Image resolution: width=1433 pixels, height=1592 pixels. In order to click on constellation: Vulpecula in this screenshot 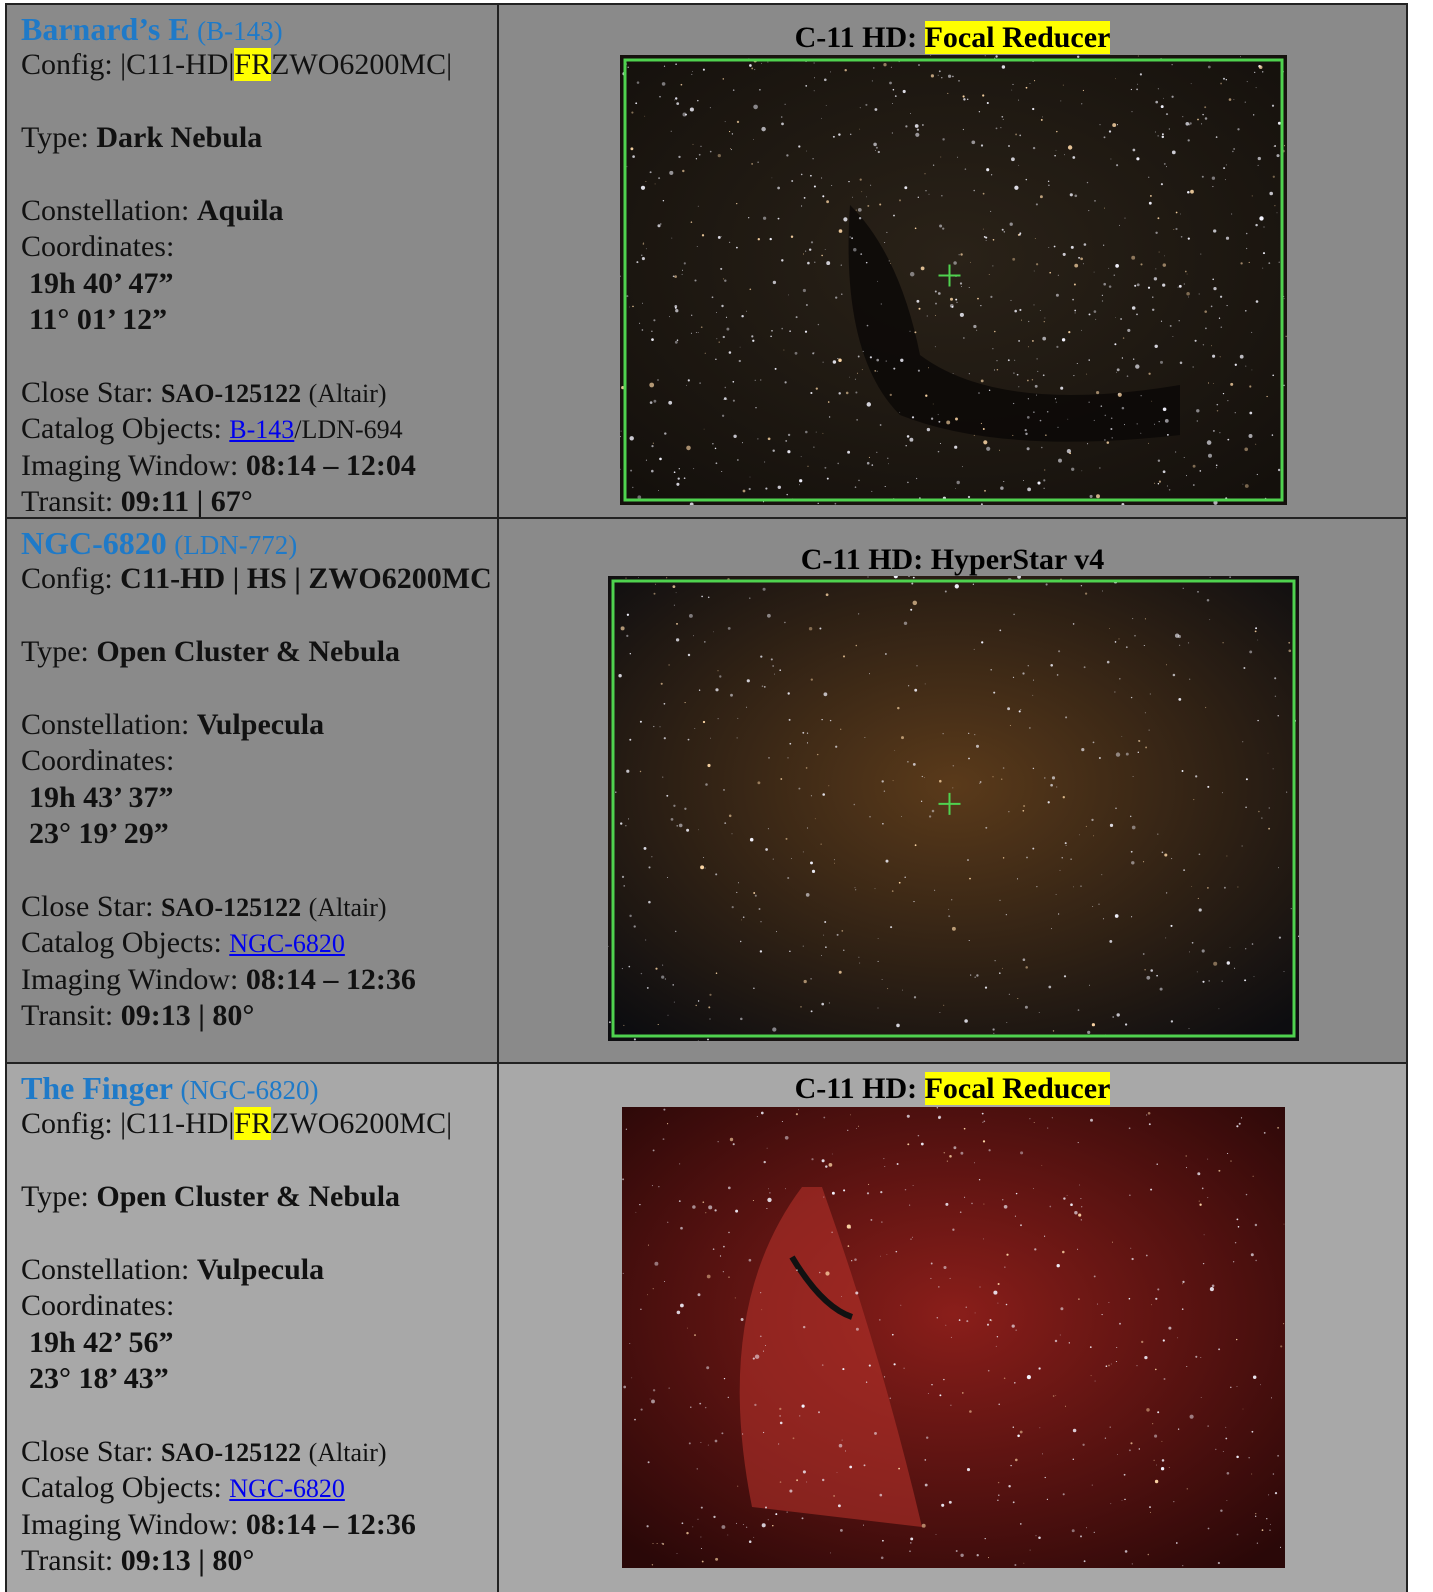, I will do `click(260, 724)`.